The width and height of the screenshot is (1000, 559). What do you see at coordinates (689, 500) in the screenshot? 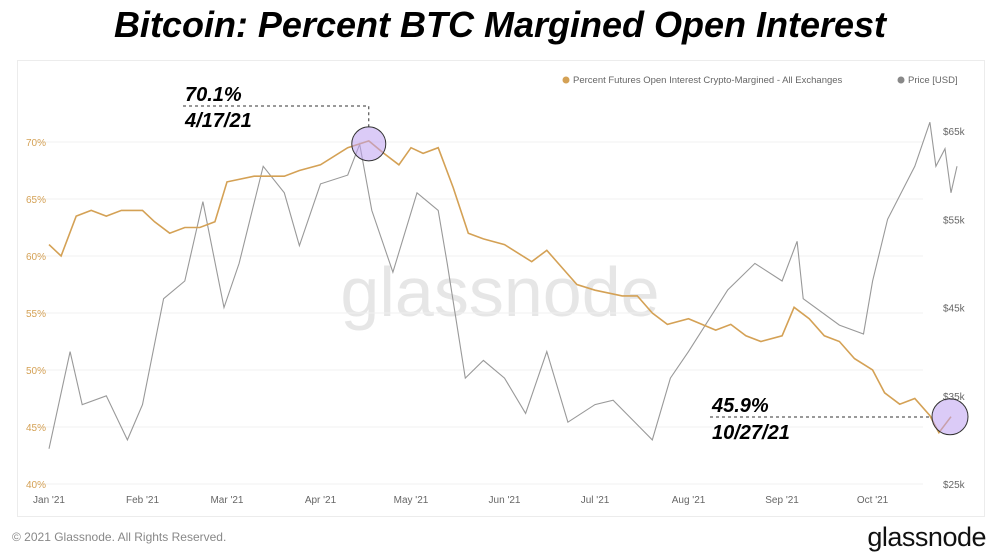
I see `x-tick-label: Aug '21` at bounding box center [689, 500].